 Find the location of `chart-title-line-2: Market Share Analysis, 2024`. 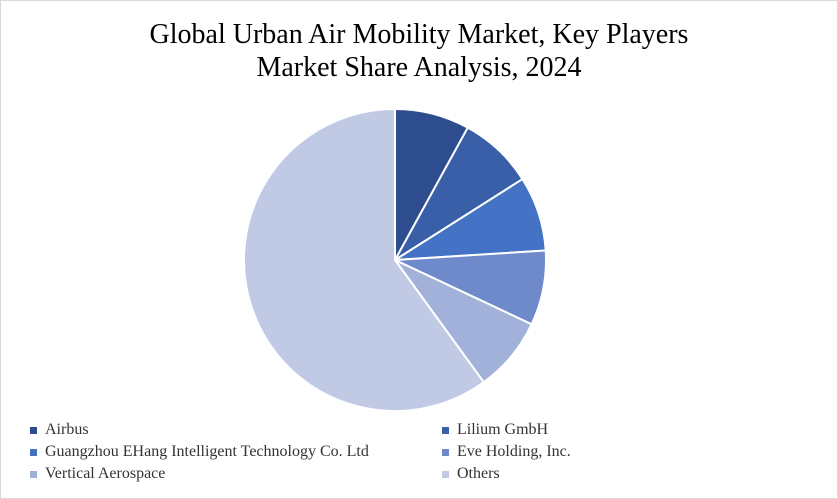

chart-title-line-2: Market Share Analysis, 2024 is located at coordinates (419, 67).